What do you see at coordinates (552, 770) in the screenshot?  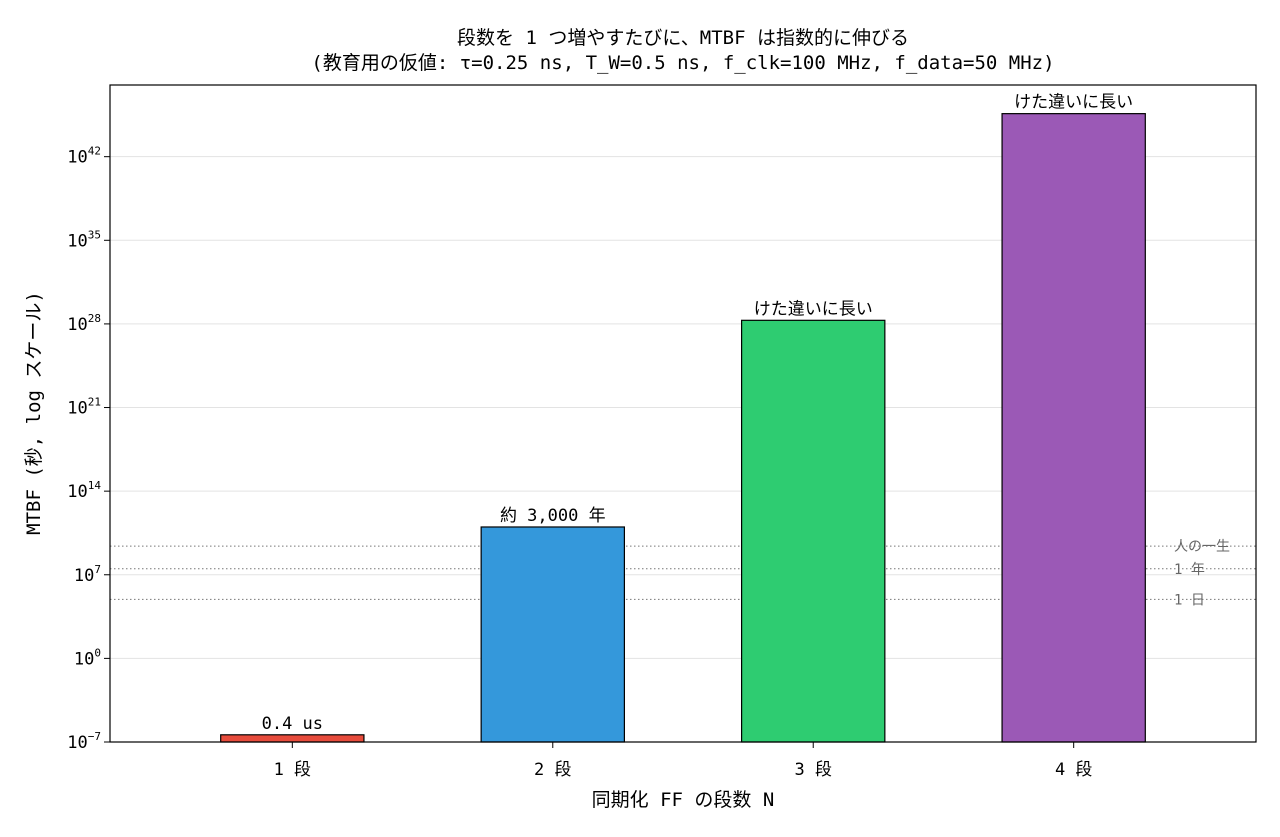 I see `x-tick-label: 2 段` at bounding box center [552, 770].